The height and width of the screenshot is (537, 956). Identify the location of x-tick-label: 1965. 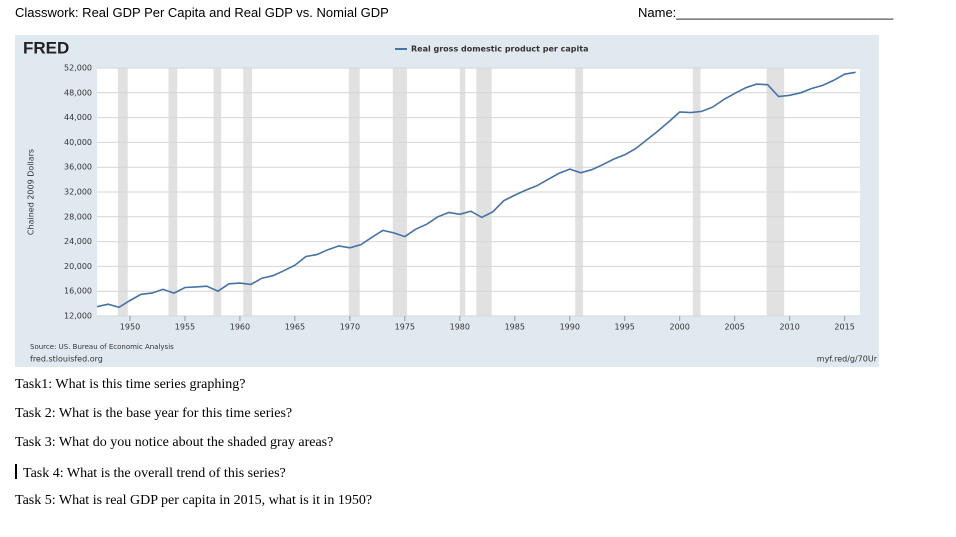
(295, 327).